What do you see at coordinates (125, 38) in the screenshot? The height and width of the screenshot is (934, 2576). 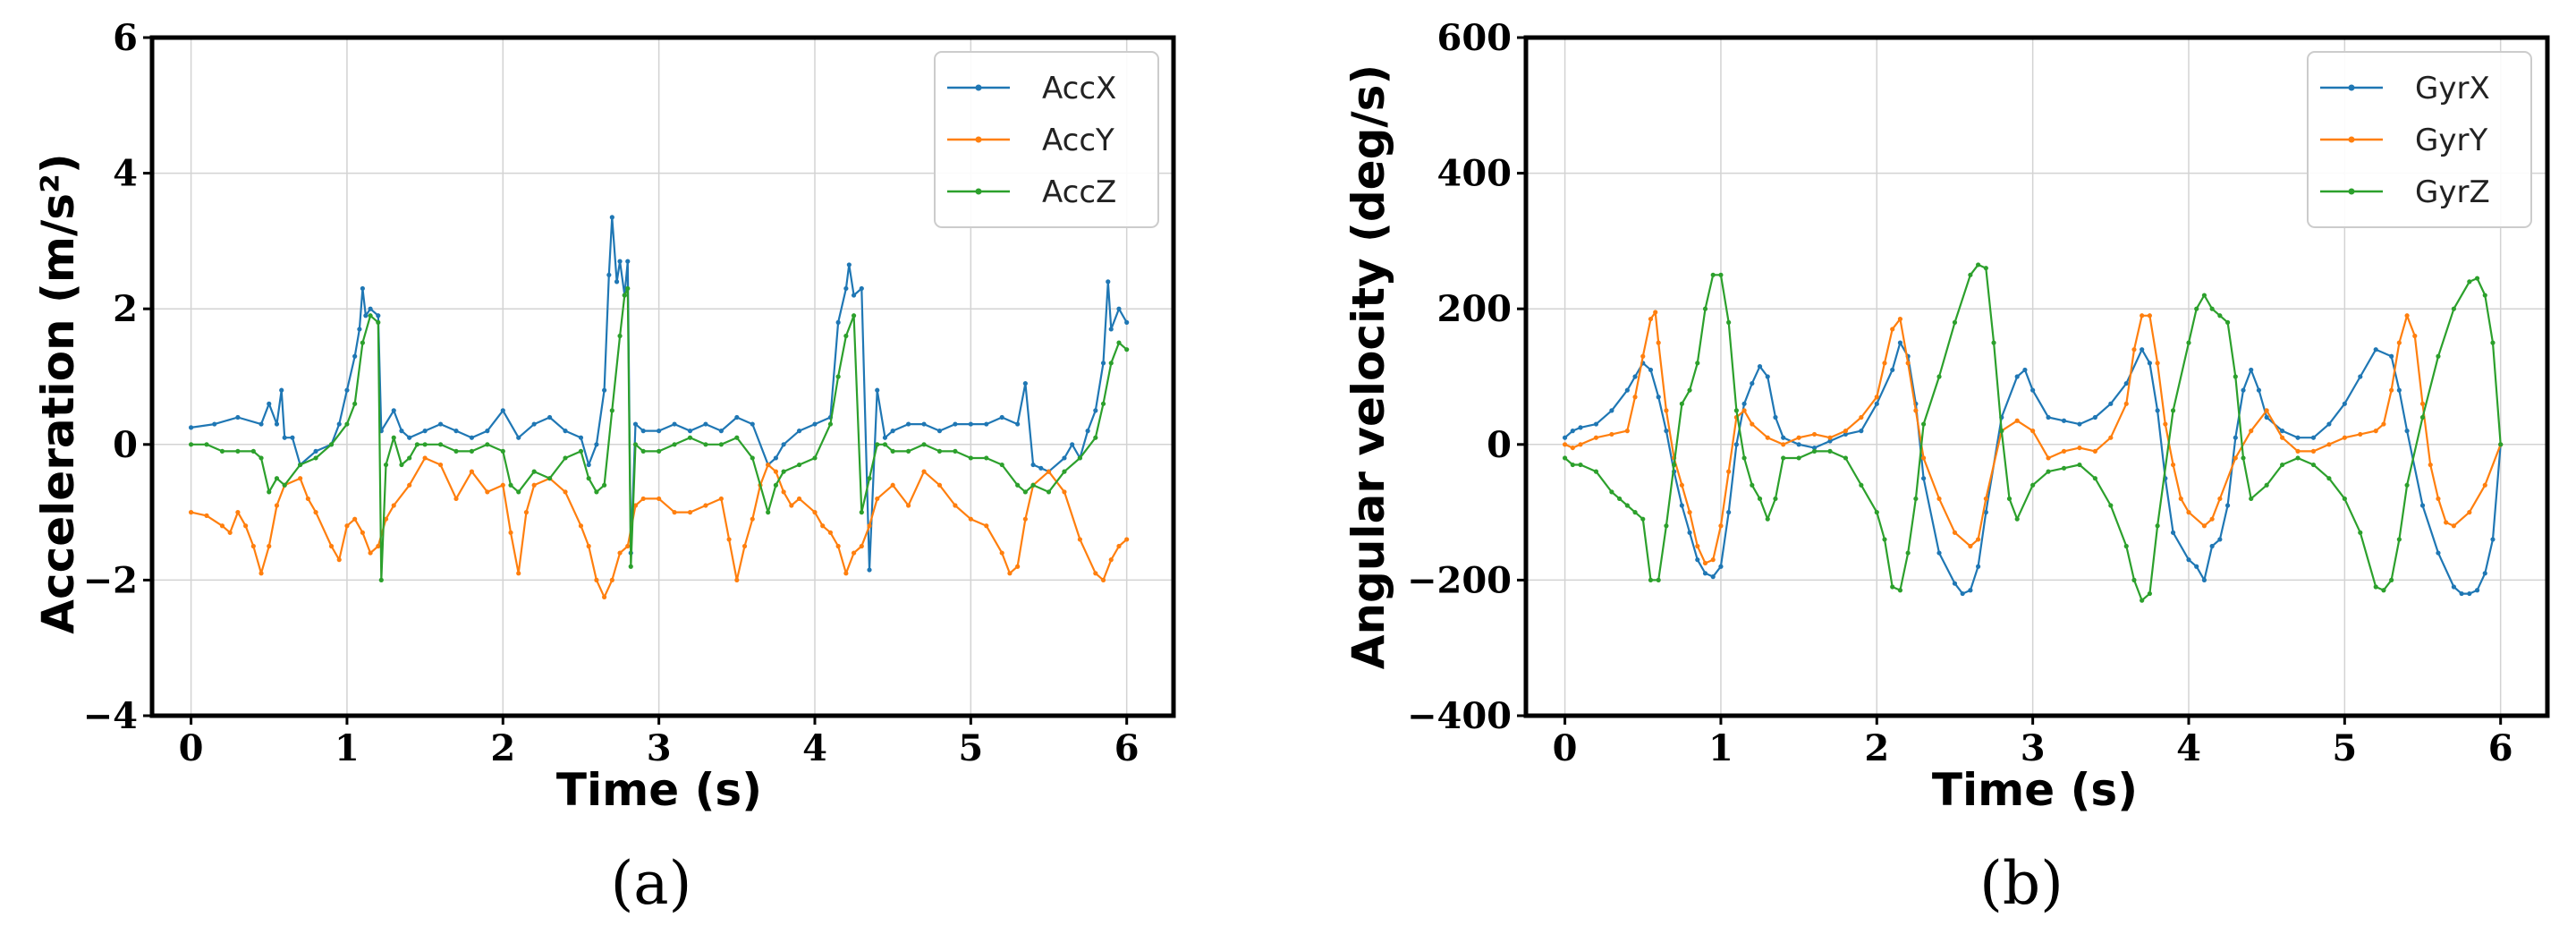 I see `y-tick-label: 6` at bounding box center [125, 38].